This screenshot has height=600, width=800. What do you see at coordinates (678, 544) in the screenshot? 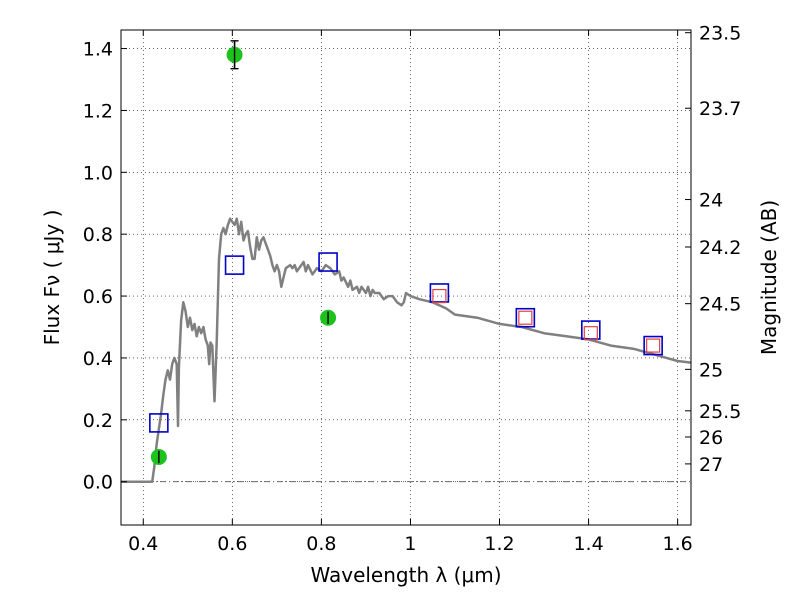
I see `x-tick-label: 1.6` at bounding box center [678, 544].